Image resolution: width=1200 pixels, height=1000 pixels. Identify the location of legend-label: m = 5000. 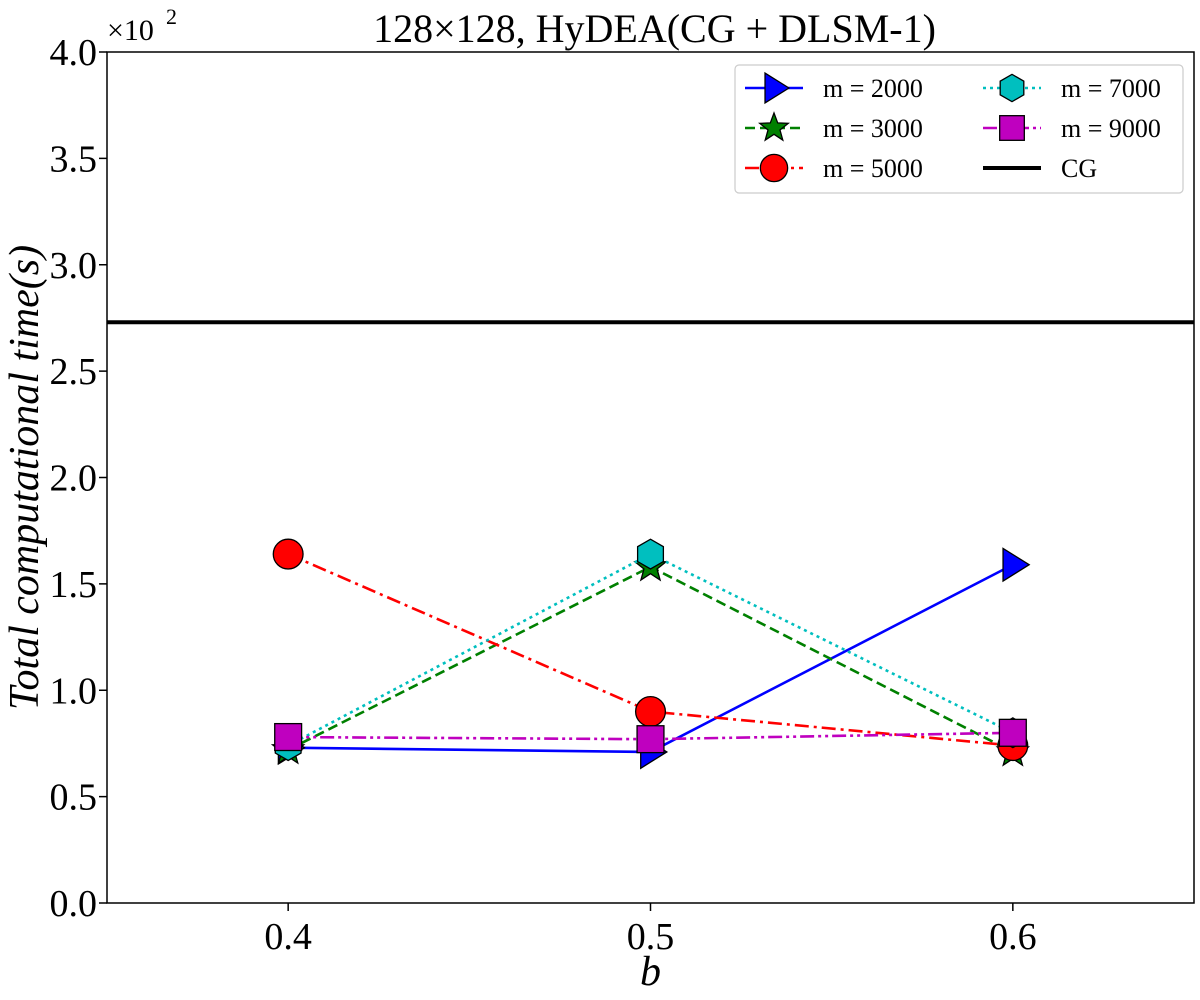
(873, 168).